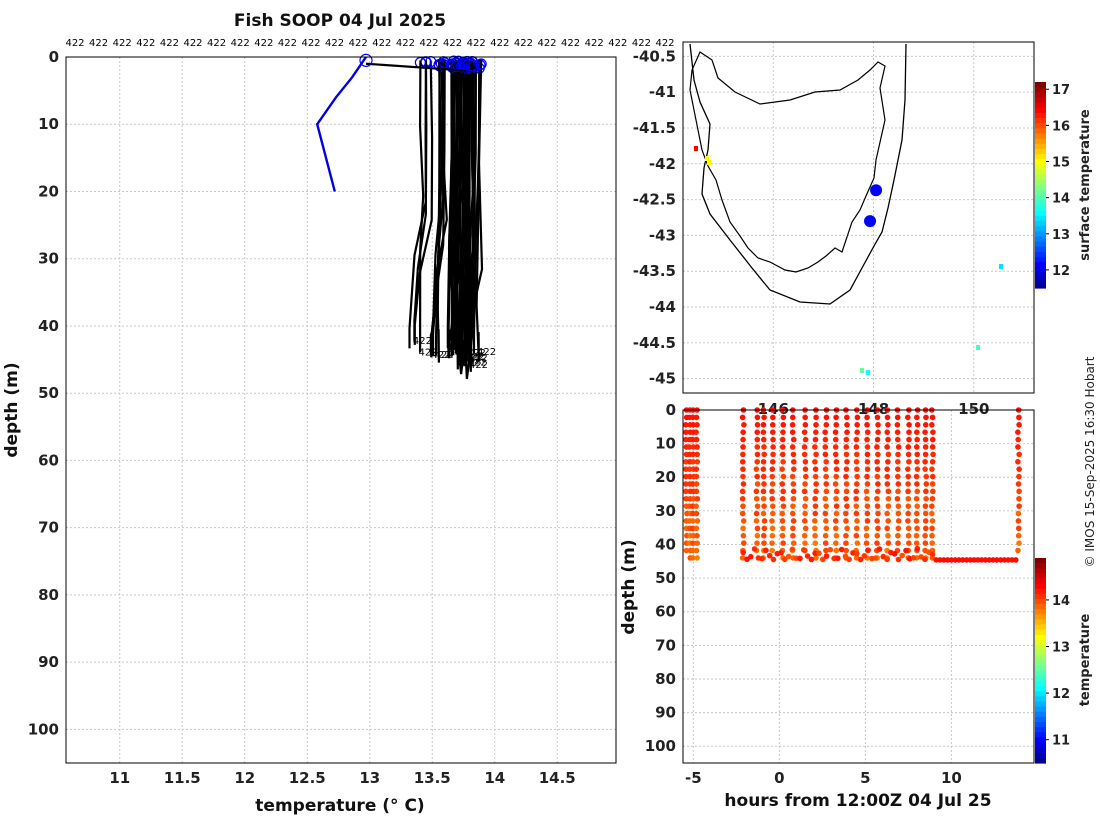 The height and width of the screenshot is (820, 1100). Describe the element at coordinates (662, 92) in the screenshot. I see `lat-tick-label: -41` at that location.